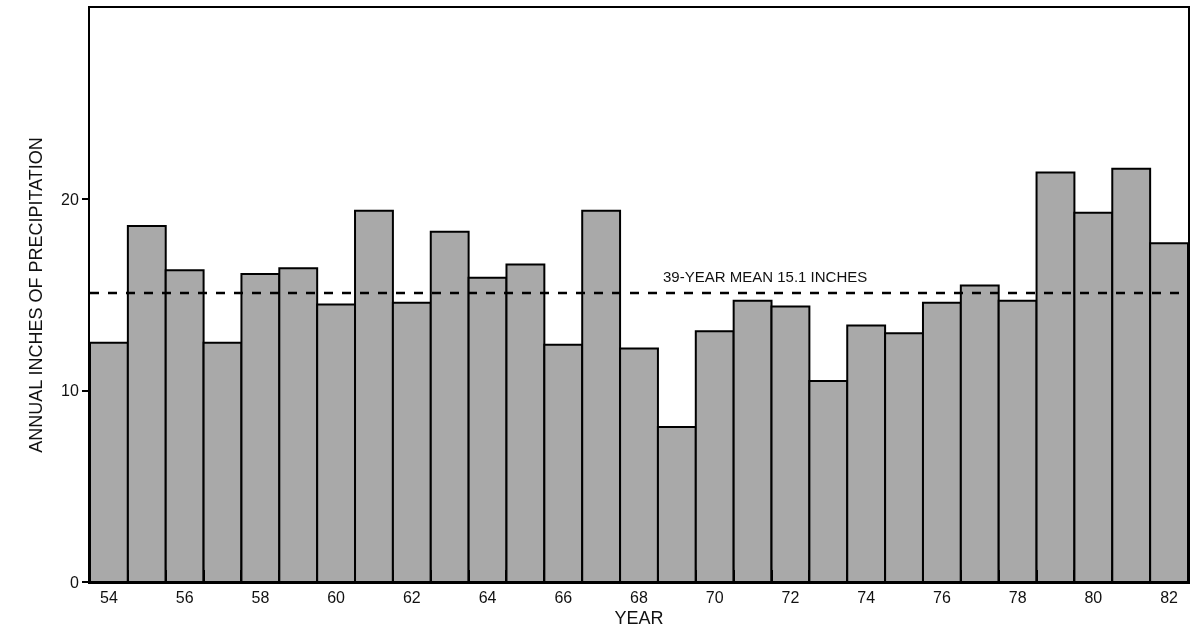  What do you see at coordinates (639, 598) in the screenshot?
I see `x-tick-label: 68` at bounding box center [639, 598].